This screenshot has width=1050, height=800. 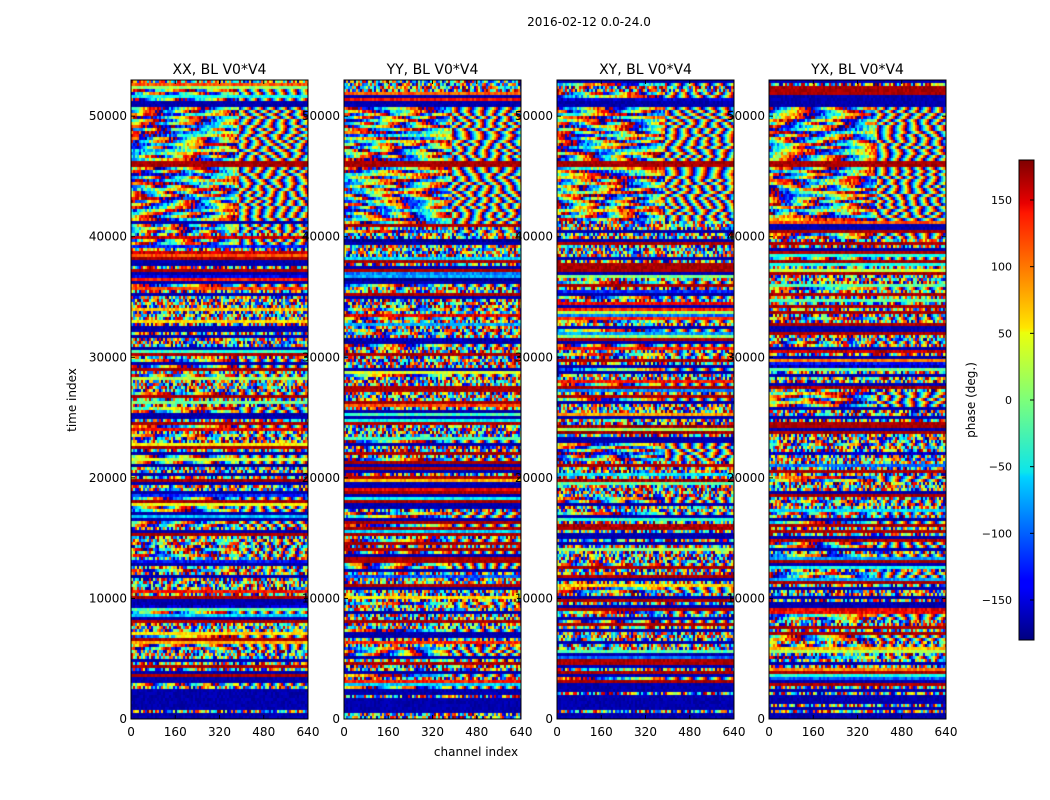 What do you see at coordinates (857, 399) in the screenshot?
I see `panel-4-image` at bounding box center [857, 399].